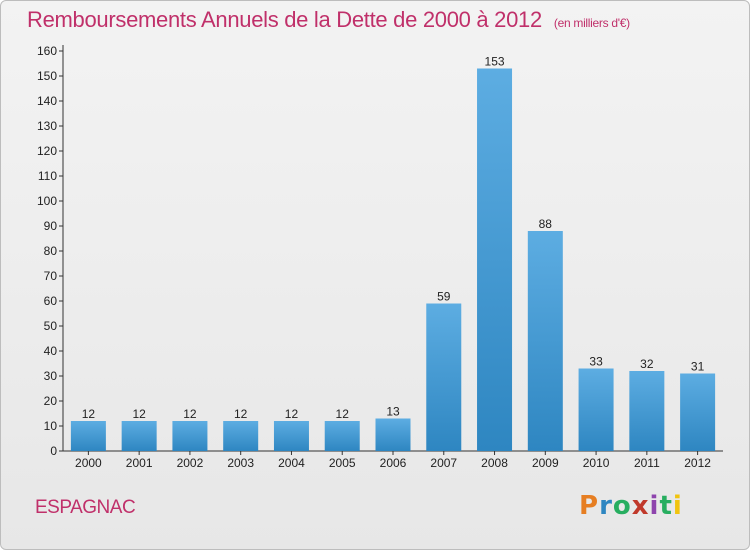  Describe the element at coordinates (47, 101) in the screenshot. I see `y-tick-label: 140` at that location.